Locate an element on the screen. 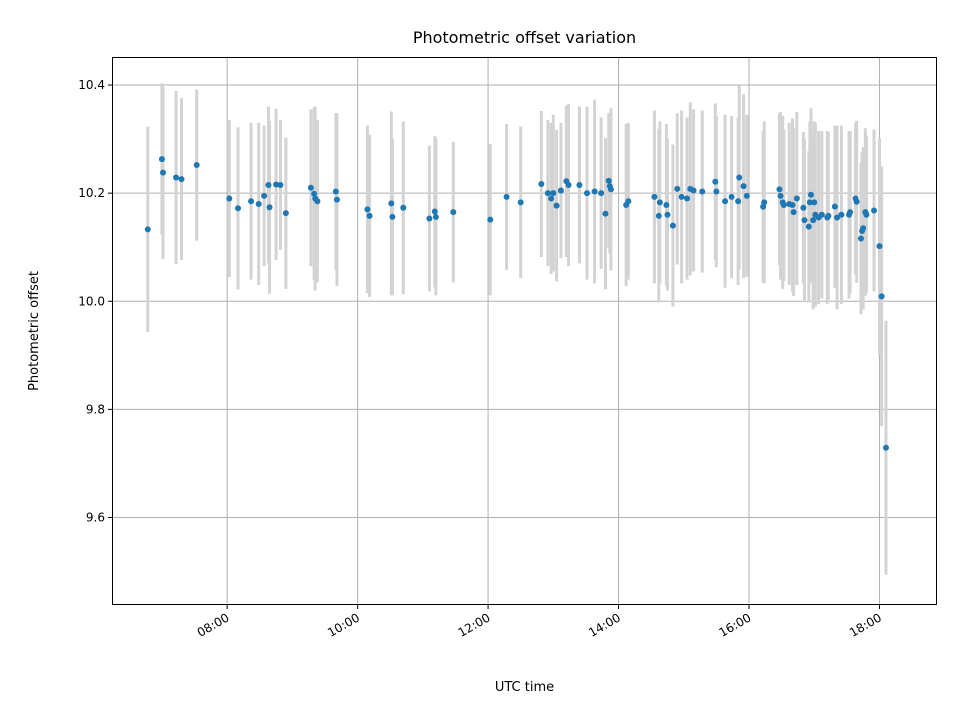 The height and width of the screenshot is (720, 960). y-tick-label: 10.4 is located at coordinates (91, 85).